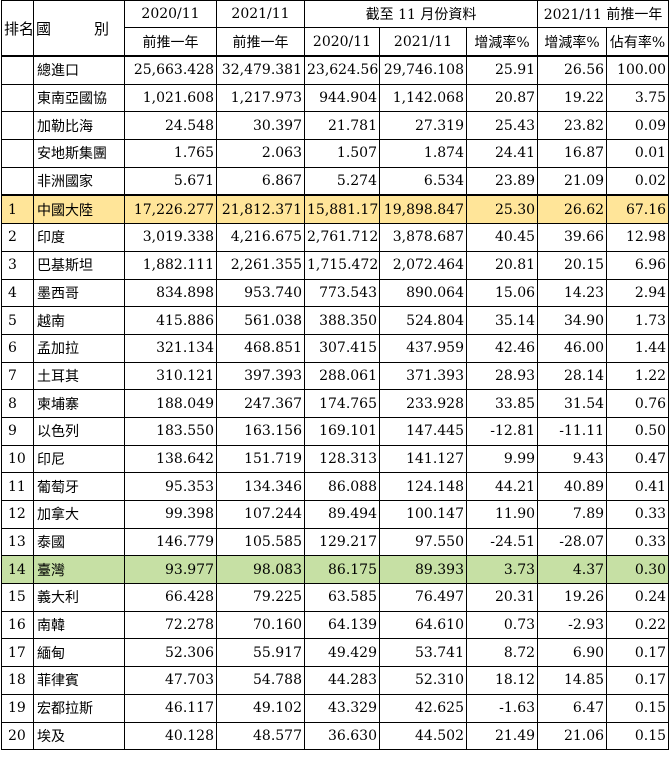 This screenshot has height=767, width=670. What do you see at coordinates (572, 237) in the screenshot?
I see `ttm-change-value: 39.66` at bounding box center [572, 237].